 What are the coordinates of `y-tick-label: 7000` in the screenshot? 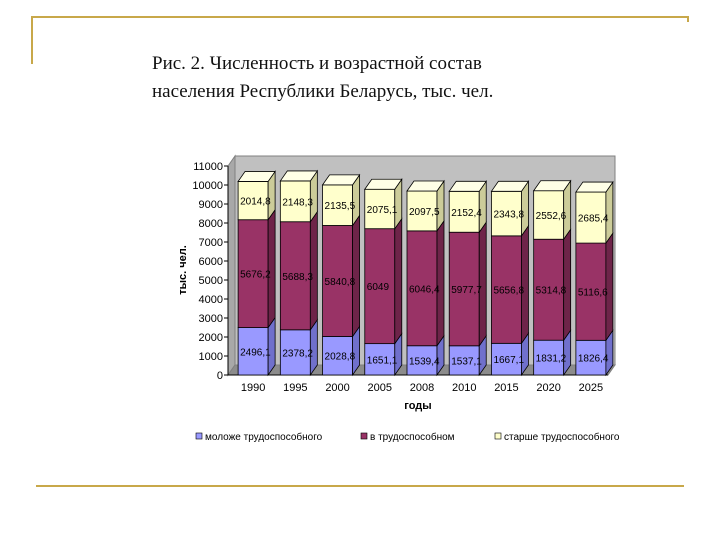 It's located at (211, 243).